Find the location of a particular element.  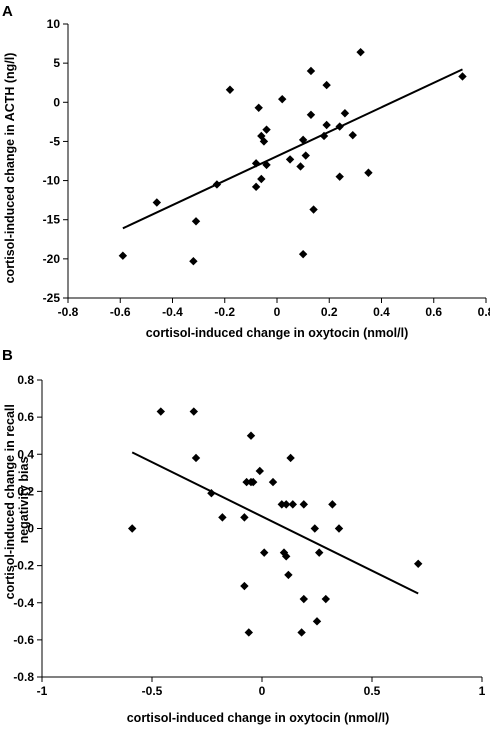

panel-a-x-tick-label: -0.8 is located at coordinates (68, 312).